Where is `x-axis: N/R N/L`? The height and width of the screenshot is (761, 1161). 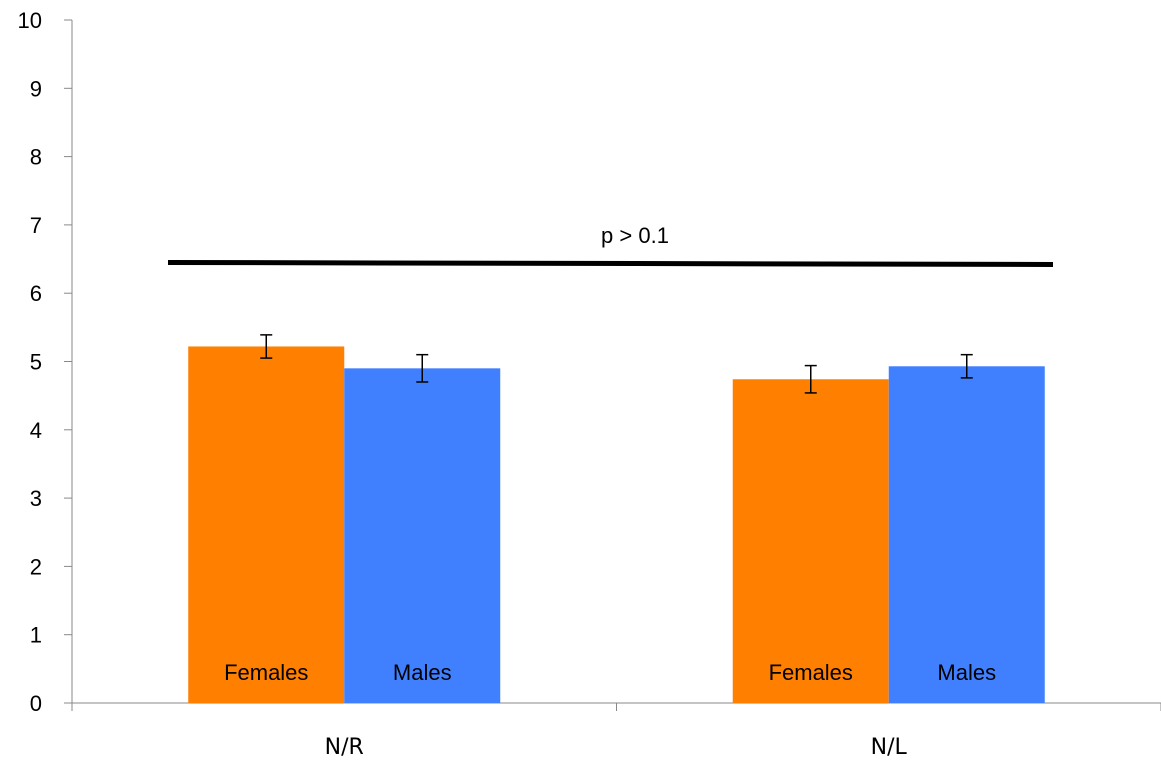 x-axis: N/R N/L is located at coordinates (616, 731).